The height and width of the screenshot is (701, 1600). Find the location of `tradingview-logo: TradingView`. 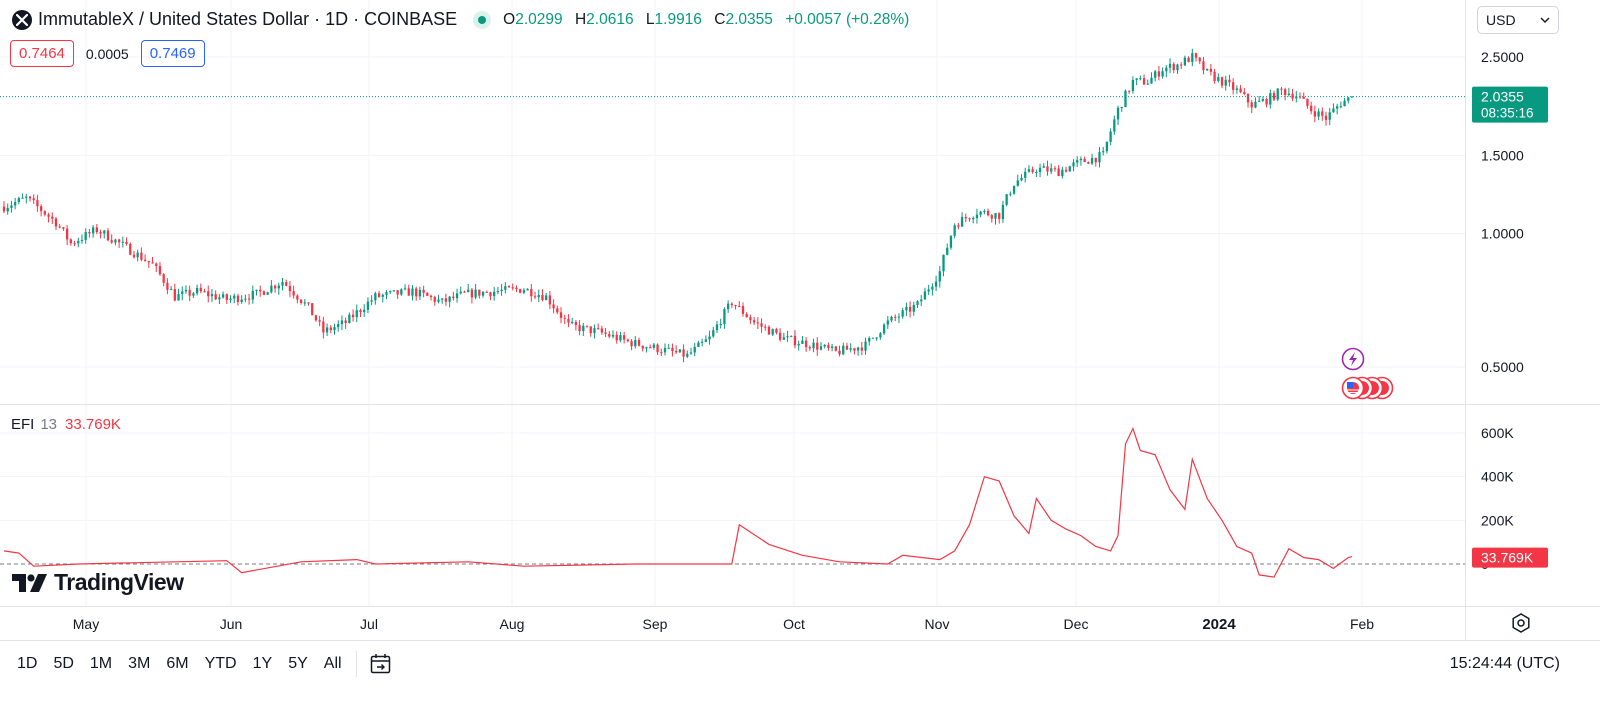

tradingview-logo: TradingView is located at coordinates (98, 582).